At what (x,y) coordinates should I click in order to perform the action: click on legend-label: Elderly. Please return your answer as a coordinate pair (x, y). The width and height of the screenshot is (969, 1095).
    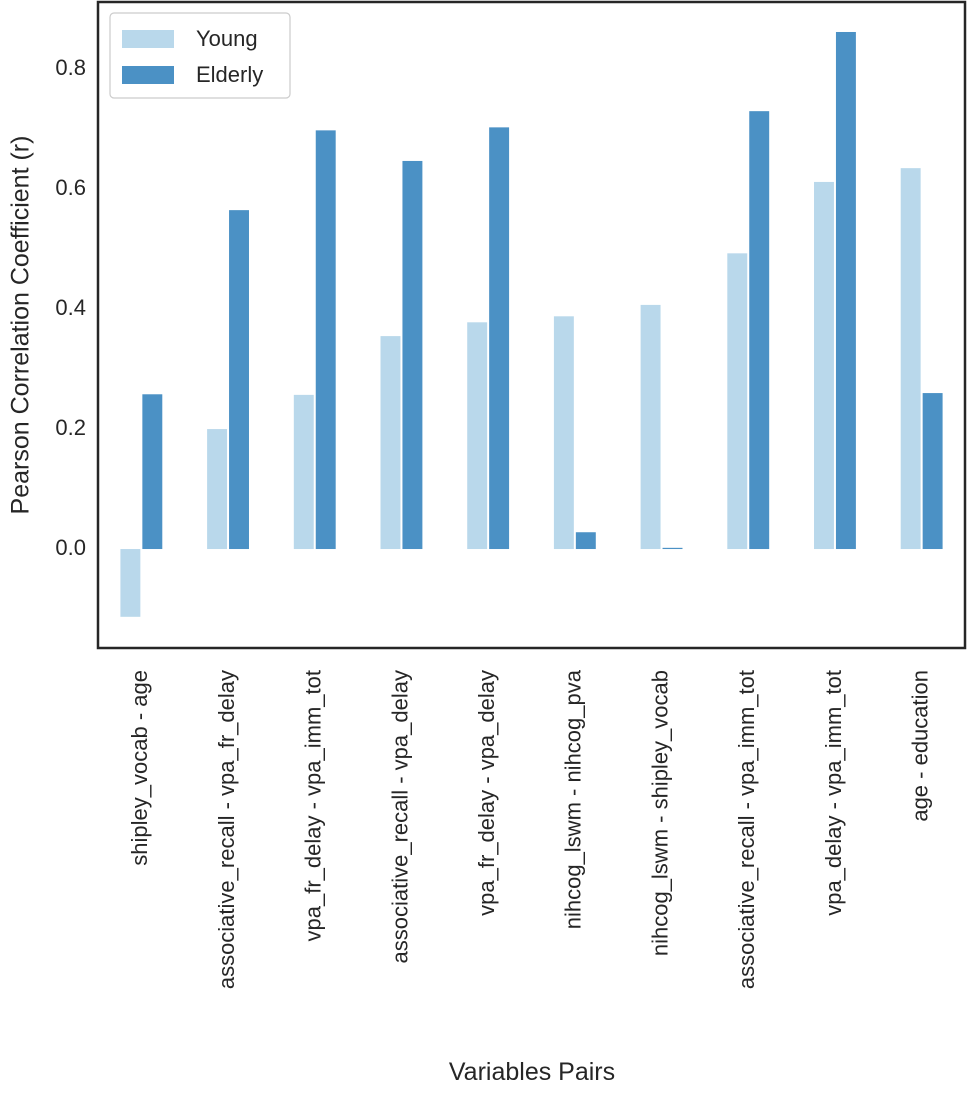
    Looking at the image, I should click on (229, 74).